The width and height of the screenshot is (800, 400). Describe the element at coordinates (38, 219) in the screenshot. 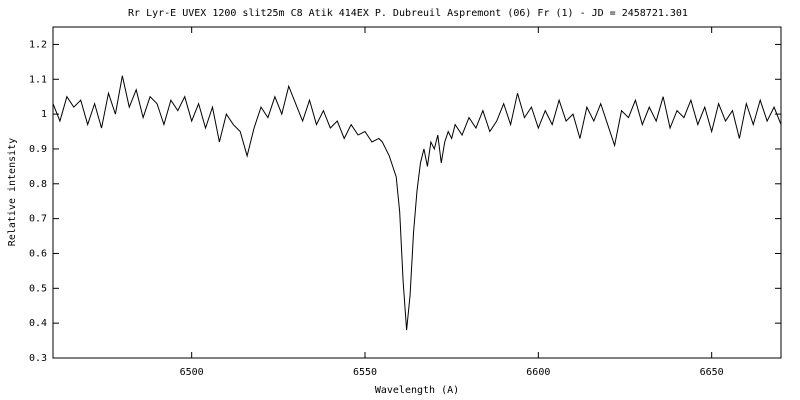

I see `y-tick-label: 0.7` at that location.